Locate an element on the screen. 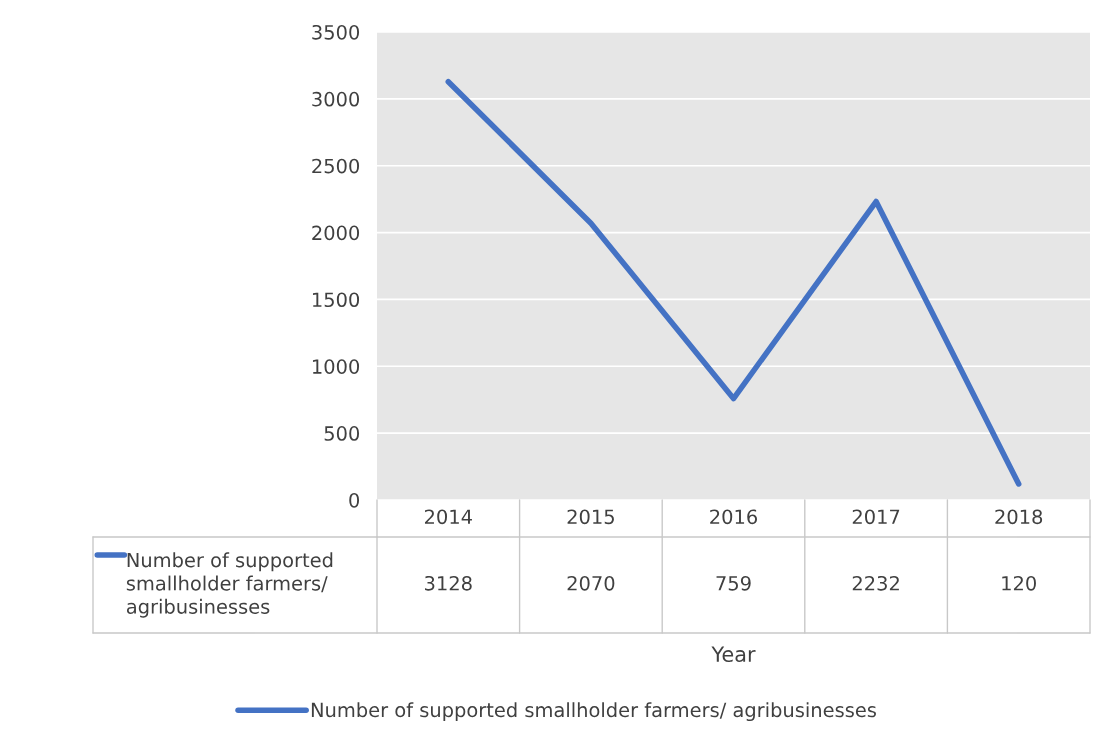 This screenshot has width=1115, height=746. y-tick-label: 0 is located at coordinates (354, 500).